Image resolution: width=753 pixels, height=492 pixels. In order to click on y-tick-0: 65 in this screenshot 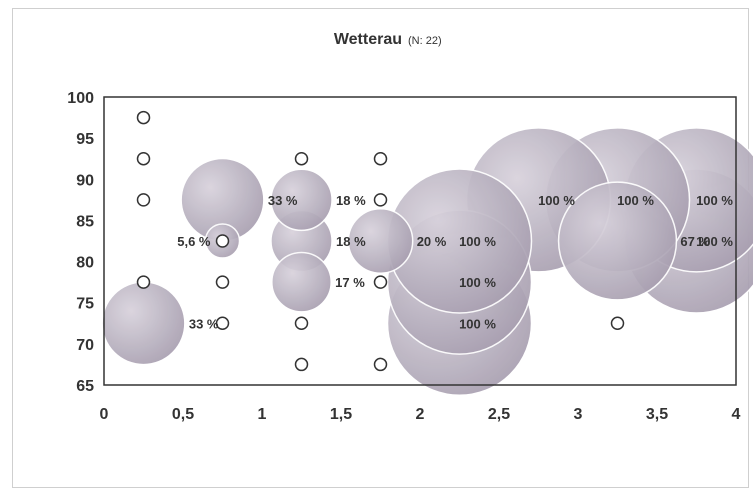, I will do `click(85, 386)`.